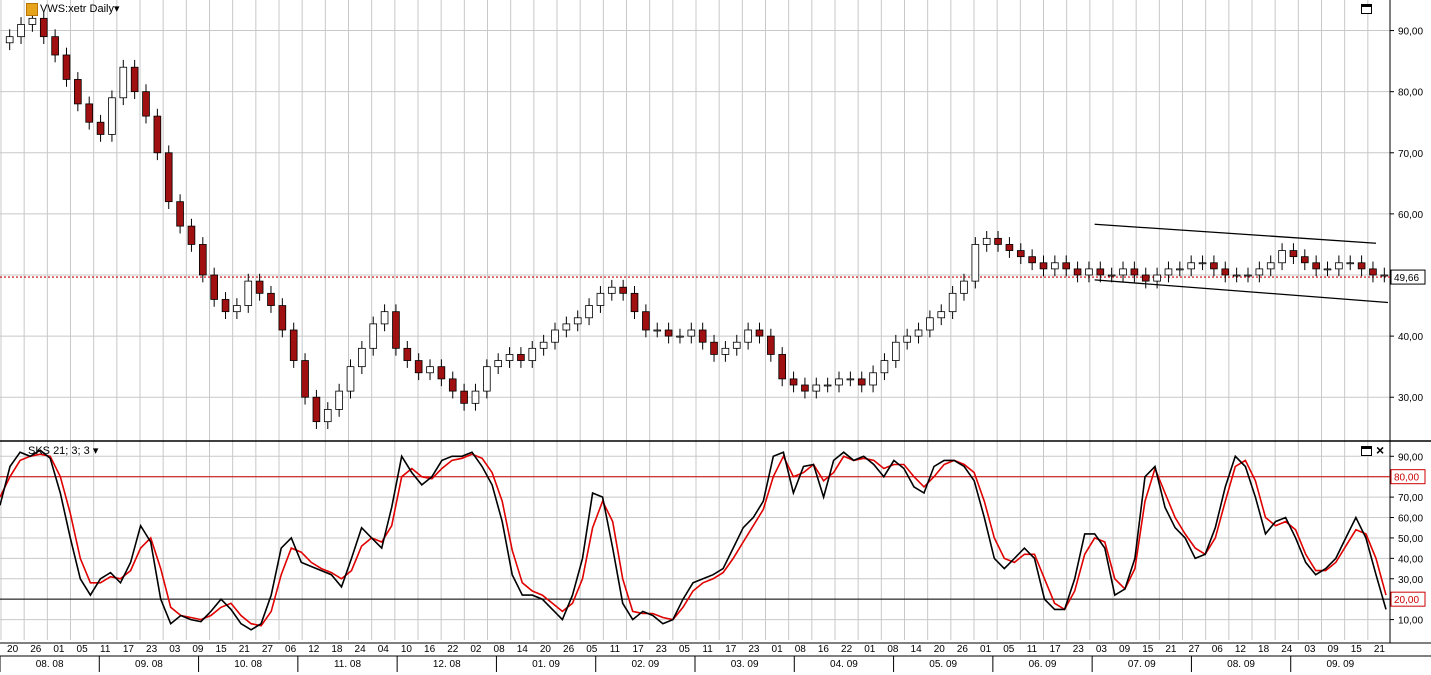 This screenshot has height=675, width=1431. What do you see at coordinates (1408, 277) in the screenshot?
I see `last-price-box` at bounding box center [1408, 277].